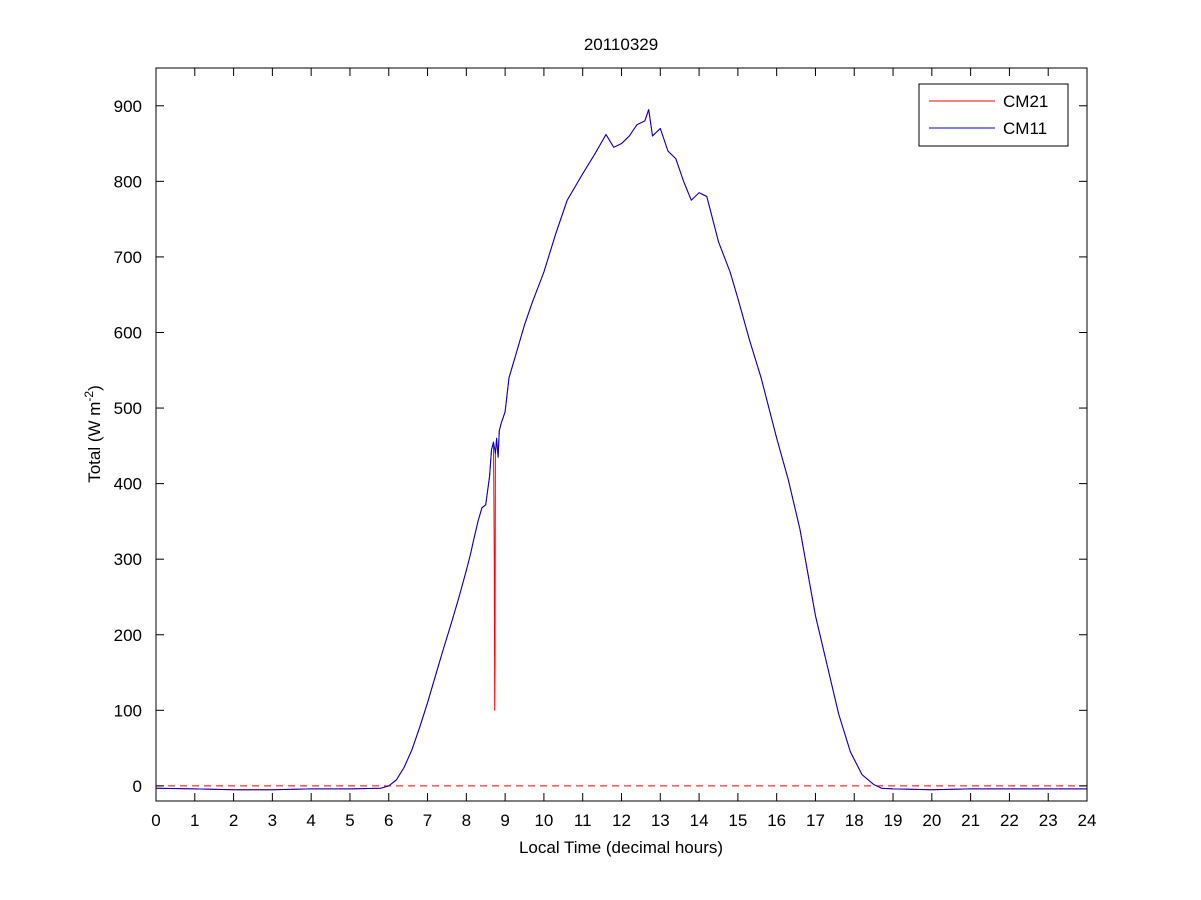 This screenshot has height=900, width=1201. What do you see at coordinates (349, 820) in the screenshot?
I see `x-tick-label: 5` at bounding box center [349, 820].